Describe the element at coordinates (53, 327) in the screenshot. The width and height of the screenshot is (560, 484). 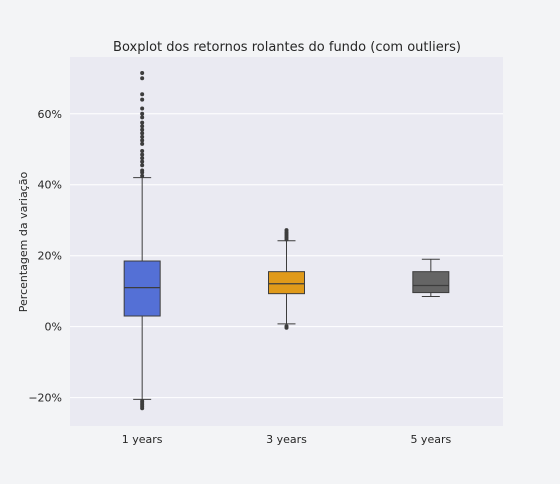
I see `y-tick-label: 0%` at that location.